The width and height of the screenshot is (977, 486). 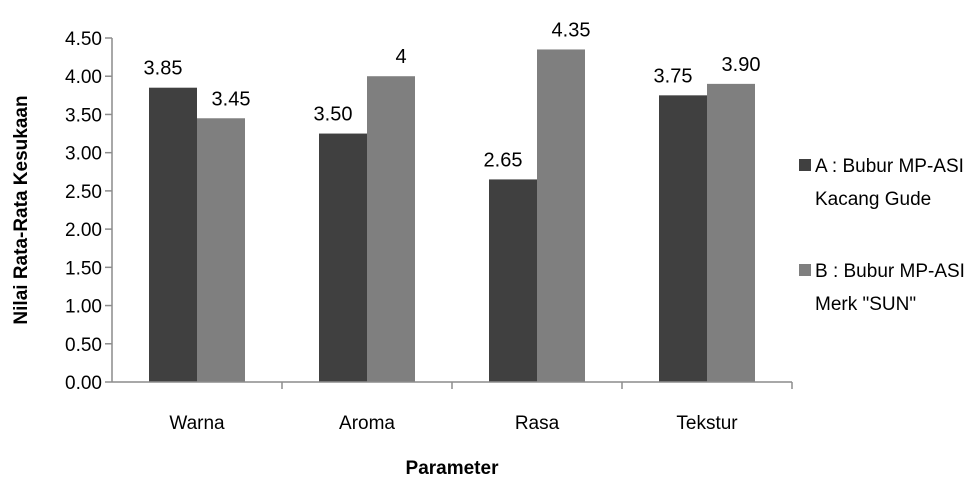 I want to click on bar-b-tekstur, so click(x=731, y=232).